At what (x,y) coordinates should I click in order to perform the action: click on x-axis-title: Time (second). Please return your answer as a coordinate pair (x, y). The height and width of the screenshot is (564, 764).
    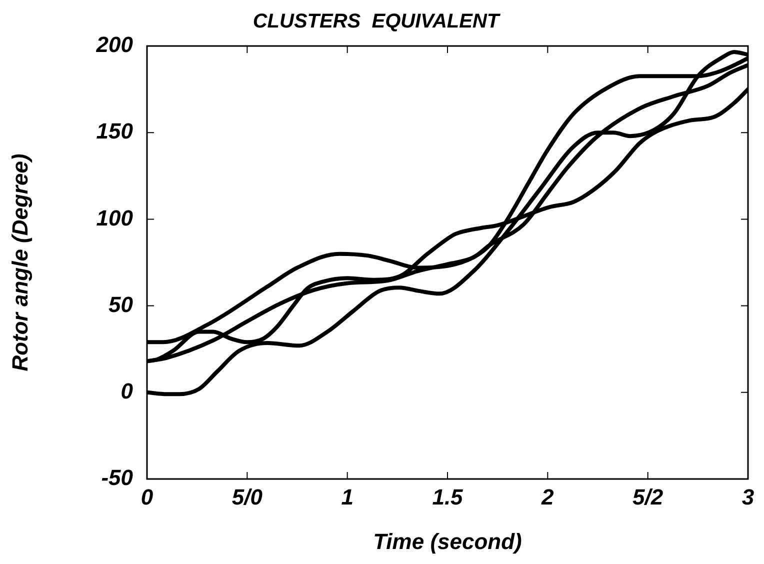
    Looking at the image, I should click on (447, 541).